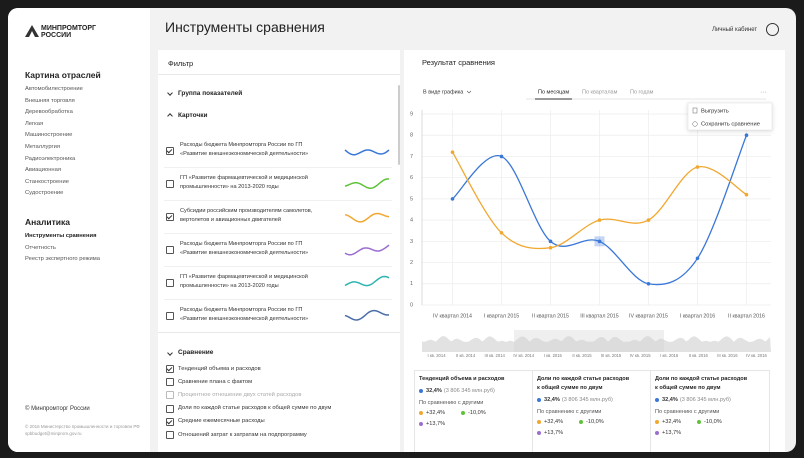 The image size is (804, 458). Describe the element at coordinates (436, 413) in the screenshot. I see `compare-value: +32,4%` at that location.